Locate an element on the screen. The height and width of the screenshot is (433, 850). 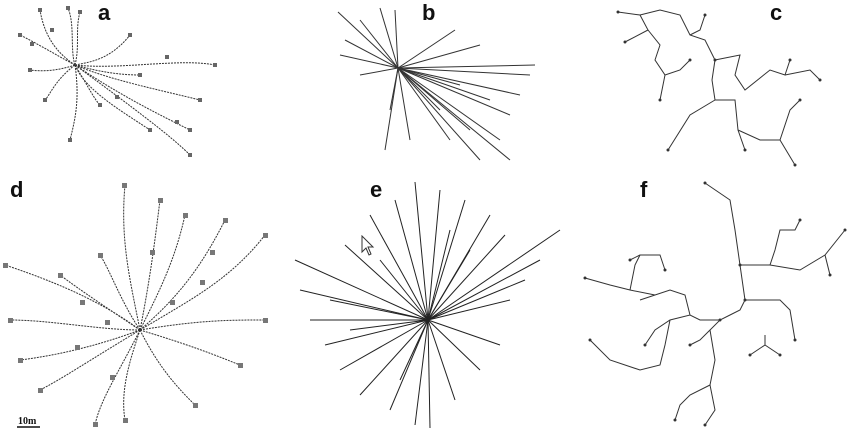
tree-c is located at coordinates (719, 87).